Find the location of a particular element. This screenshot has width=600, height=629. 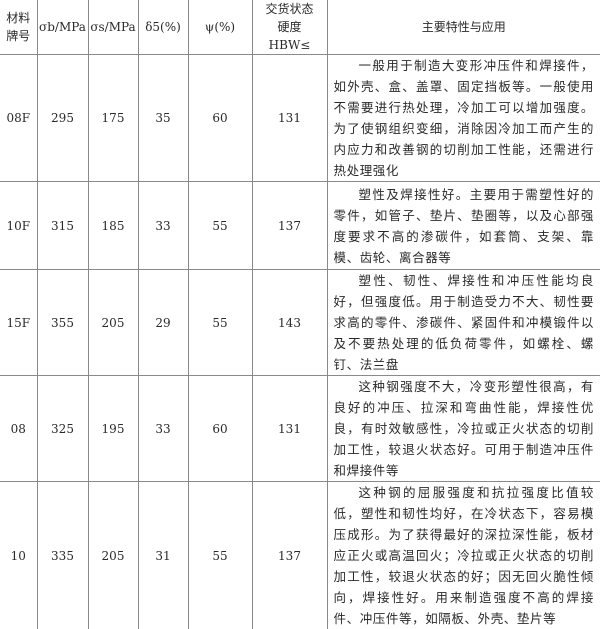

header-reduction: ψ(%) is located at coordinates (220, 27).